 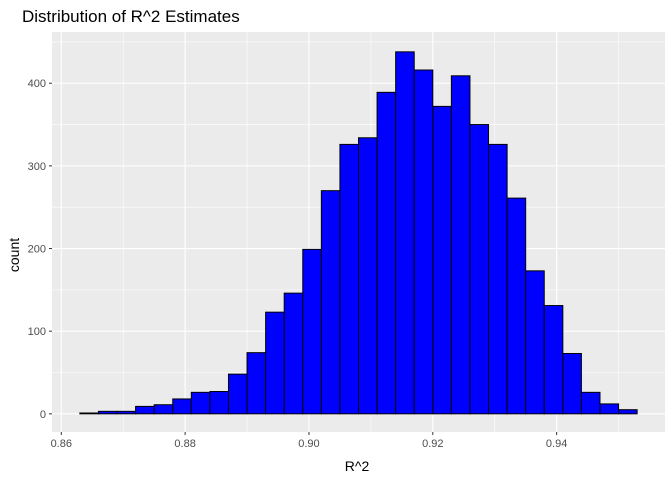 I want to click on y-tick-label: 200, so click(x=37, y=250).